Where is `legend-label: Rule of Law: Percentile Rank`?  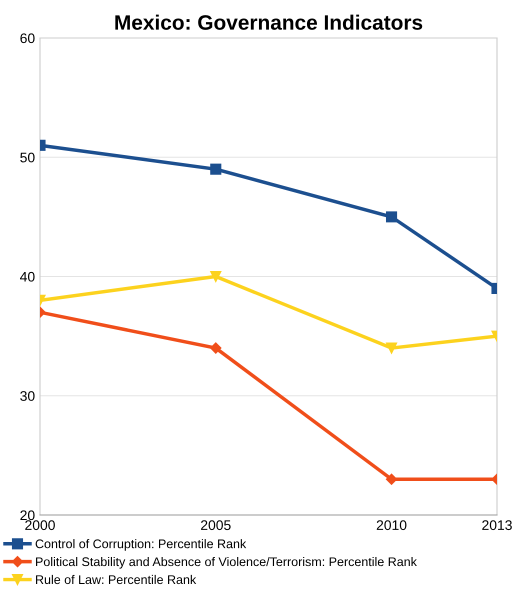 legend-label: Rule of Law: Percentile Rank is located at coordinates (116, 579).